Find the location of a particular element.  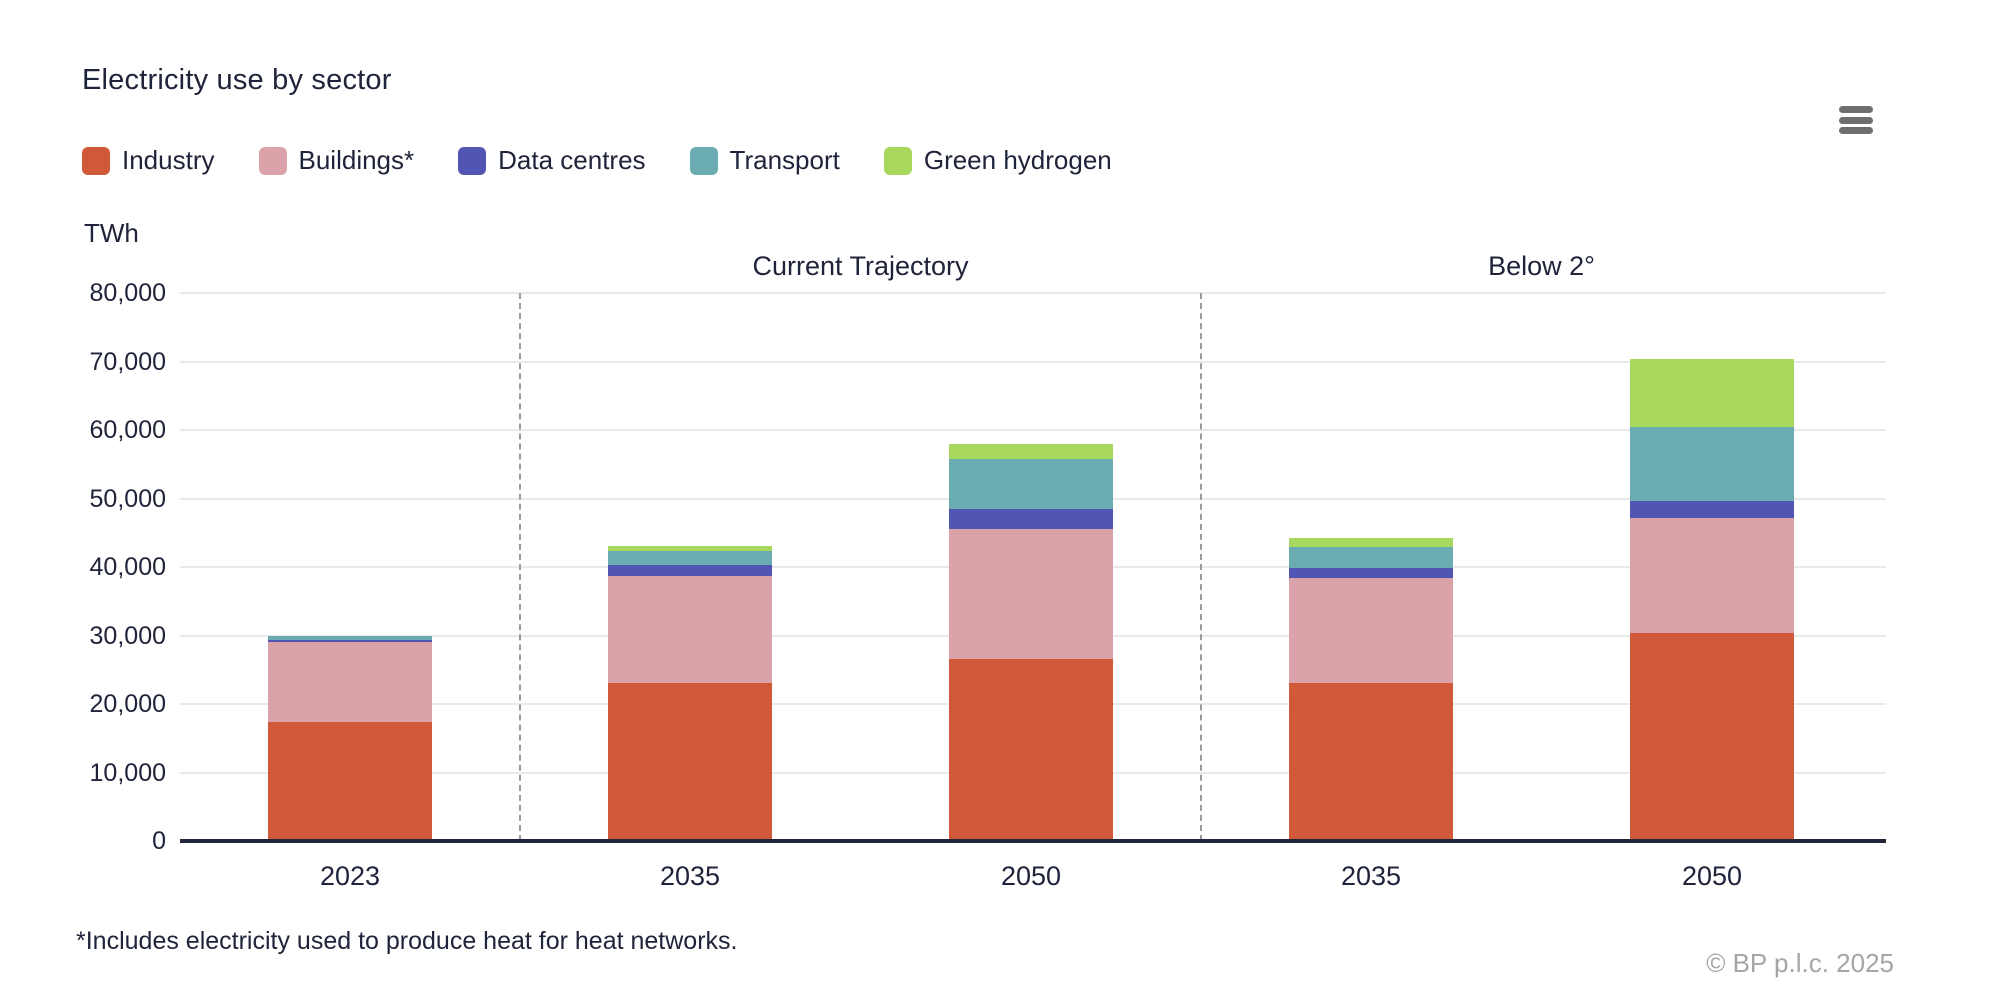

legend-item-transport: Transport is located at coordinates (764, 160).